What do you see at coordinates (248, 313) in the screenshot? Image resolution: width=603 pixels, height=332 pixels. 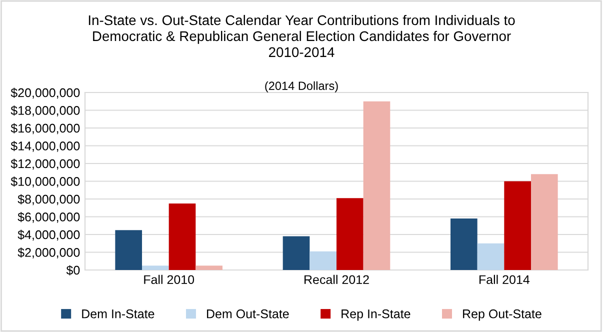 I see `legend-label: Dem Out-State` at bounding box center [248, 313].